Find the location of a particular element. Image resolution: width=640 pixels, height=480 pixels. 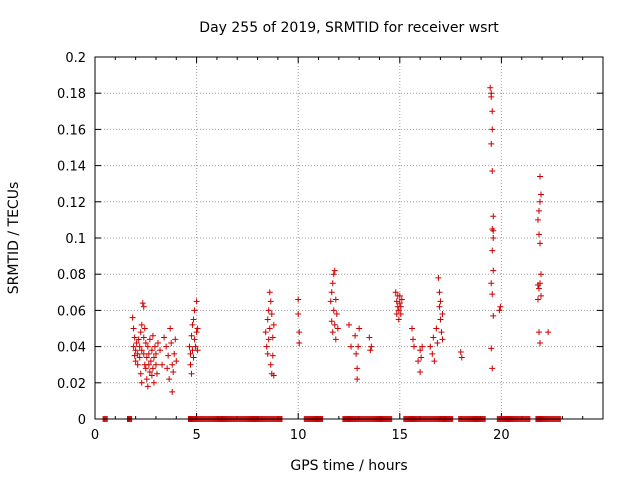

x-tick-label: 5 is located at coordinates (196, 435).